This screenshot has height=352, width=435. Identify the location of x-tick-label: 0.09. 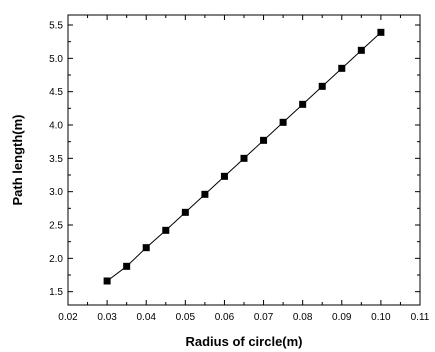
(342, 317).